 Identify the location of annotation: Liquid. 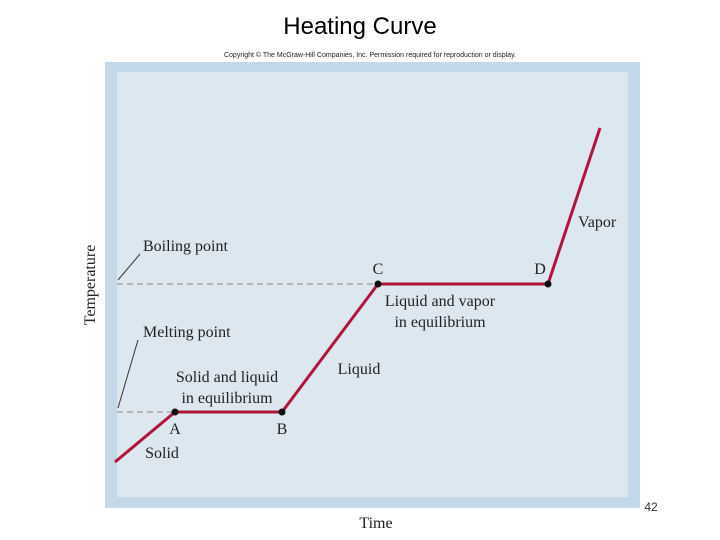
(359, 369).